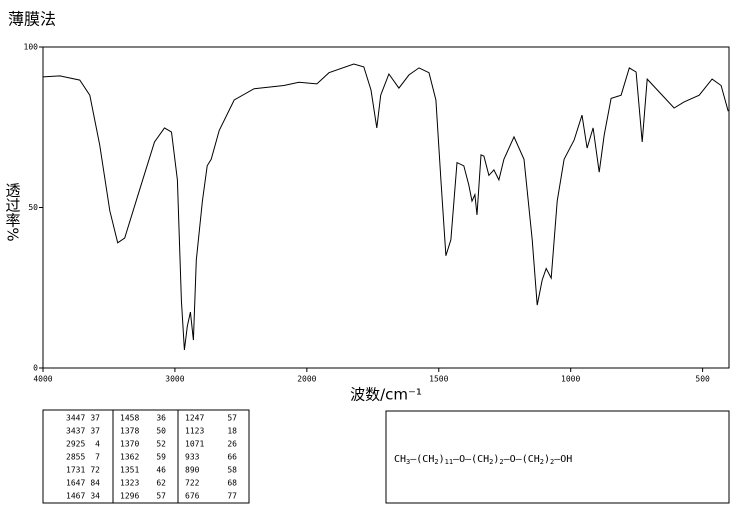  I want to click on table-cell: 66, so click(232, 457).